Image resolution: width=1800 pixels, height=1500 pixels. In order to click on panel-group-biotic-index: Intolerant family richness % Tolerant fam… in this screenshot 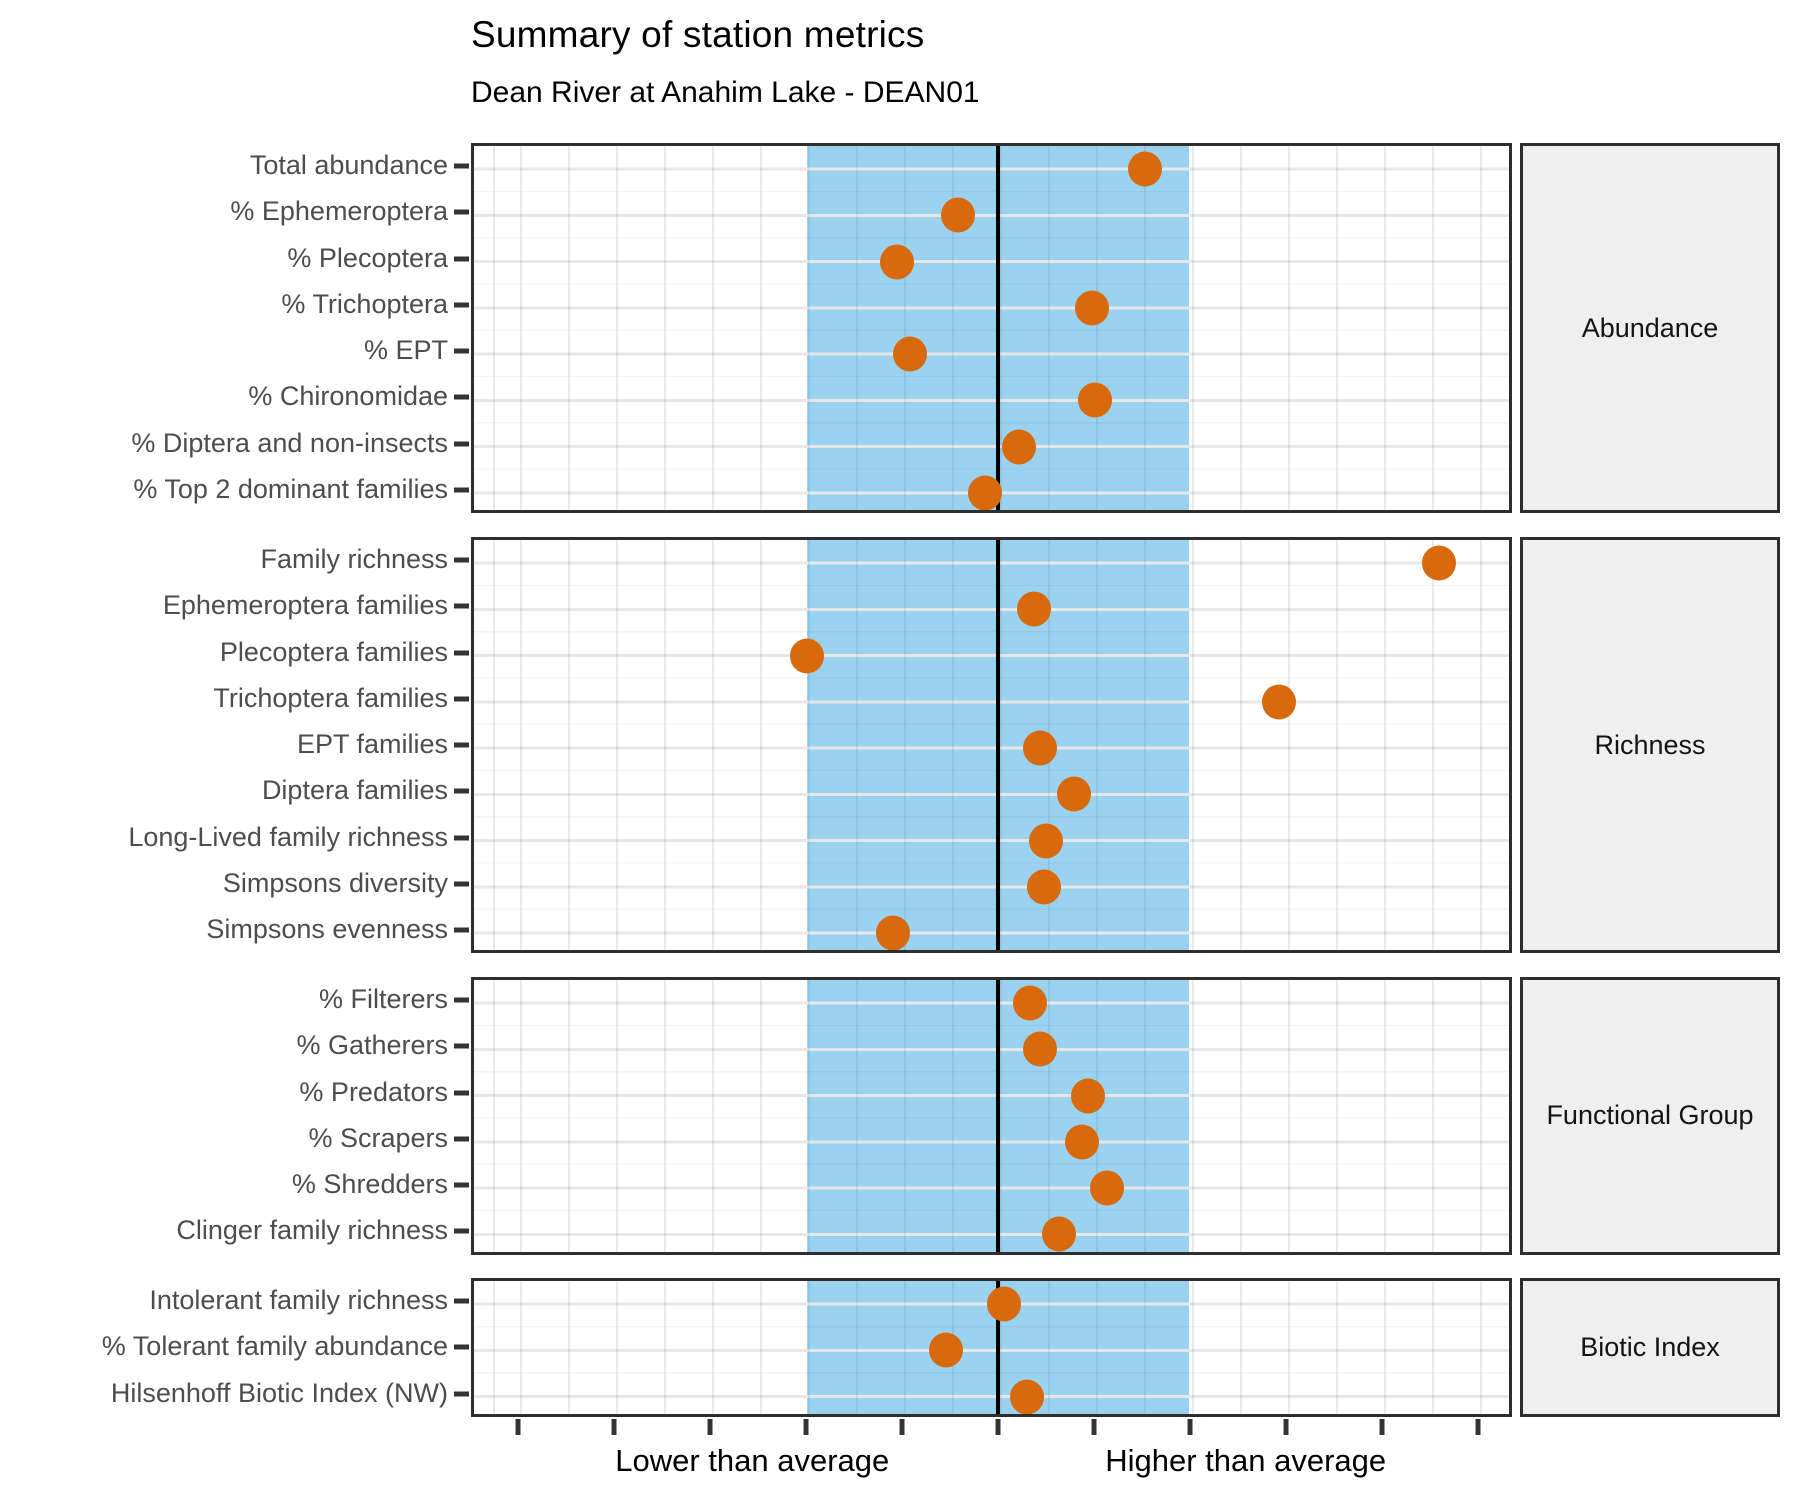, I will do `click(900, 1347)`.